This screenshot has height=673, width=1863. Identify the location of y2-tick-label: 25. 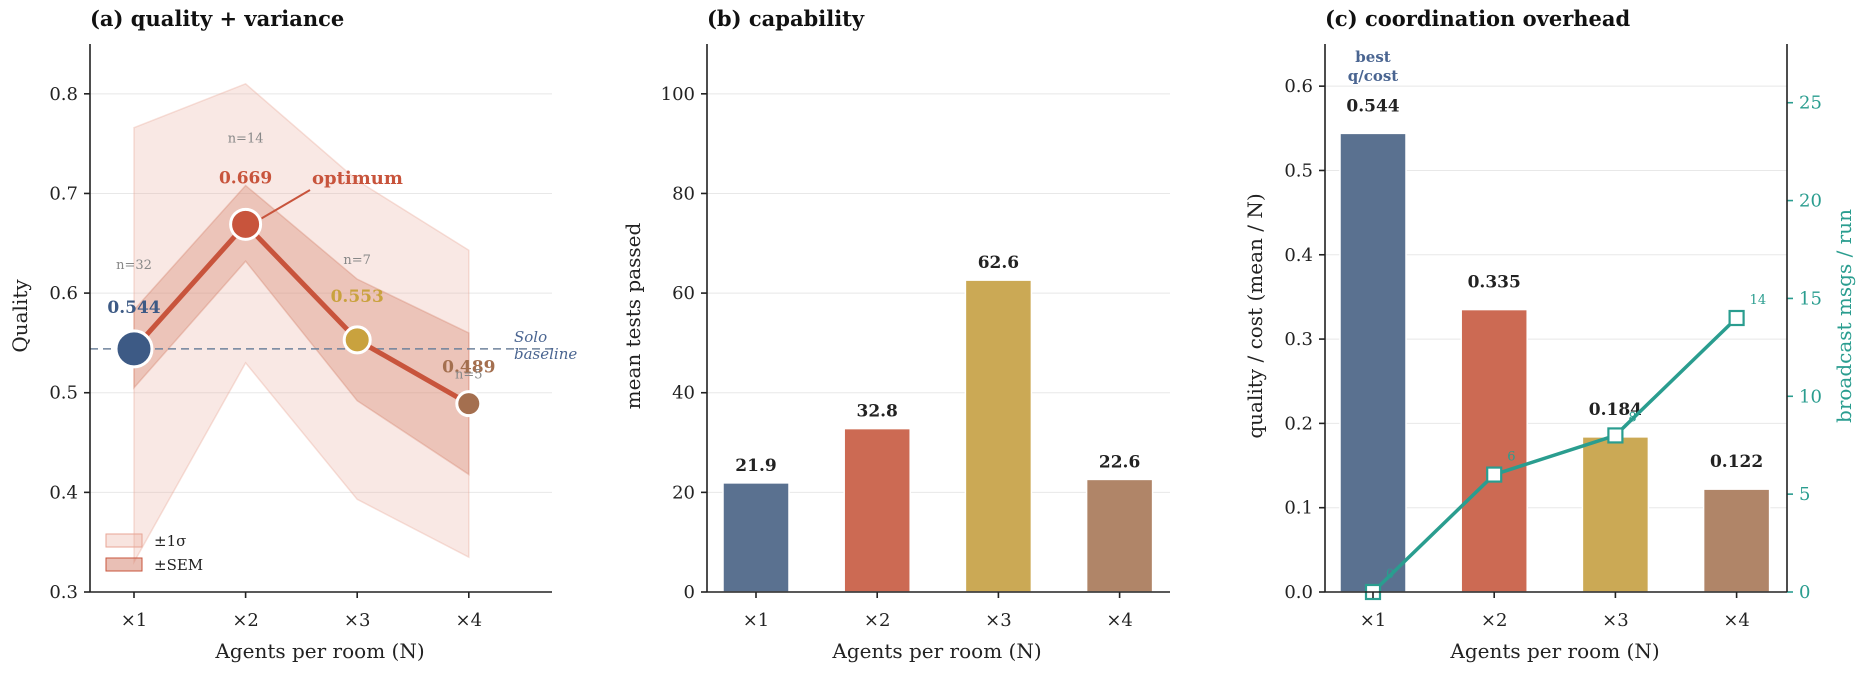
(1810, 103).